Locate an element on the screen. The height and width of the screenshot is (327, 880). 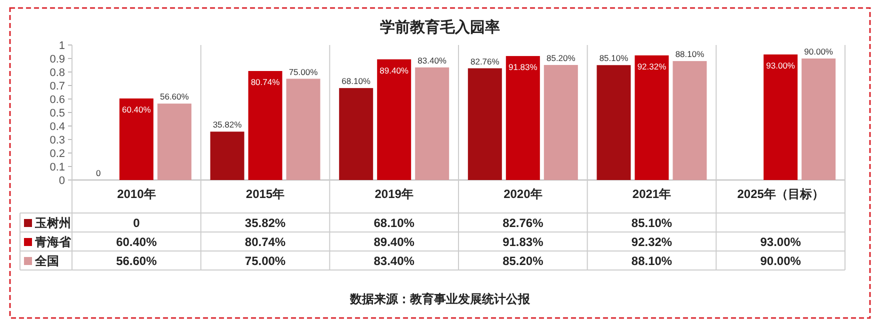
text: 35.82% is located at coordinates (227, 125).